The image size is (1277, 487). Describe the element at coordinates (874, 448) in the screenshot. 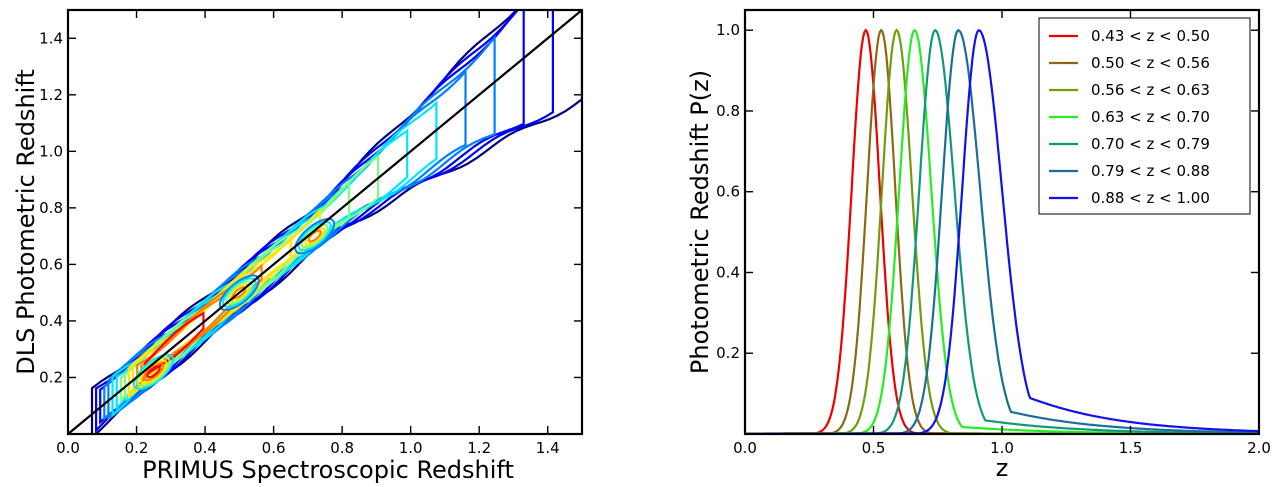

I see `right-x-tick-label: 0.5` at that location.